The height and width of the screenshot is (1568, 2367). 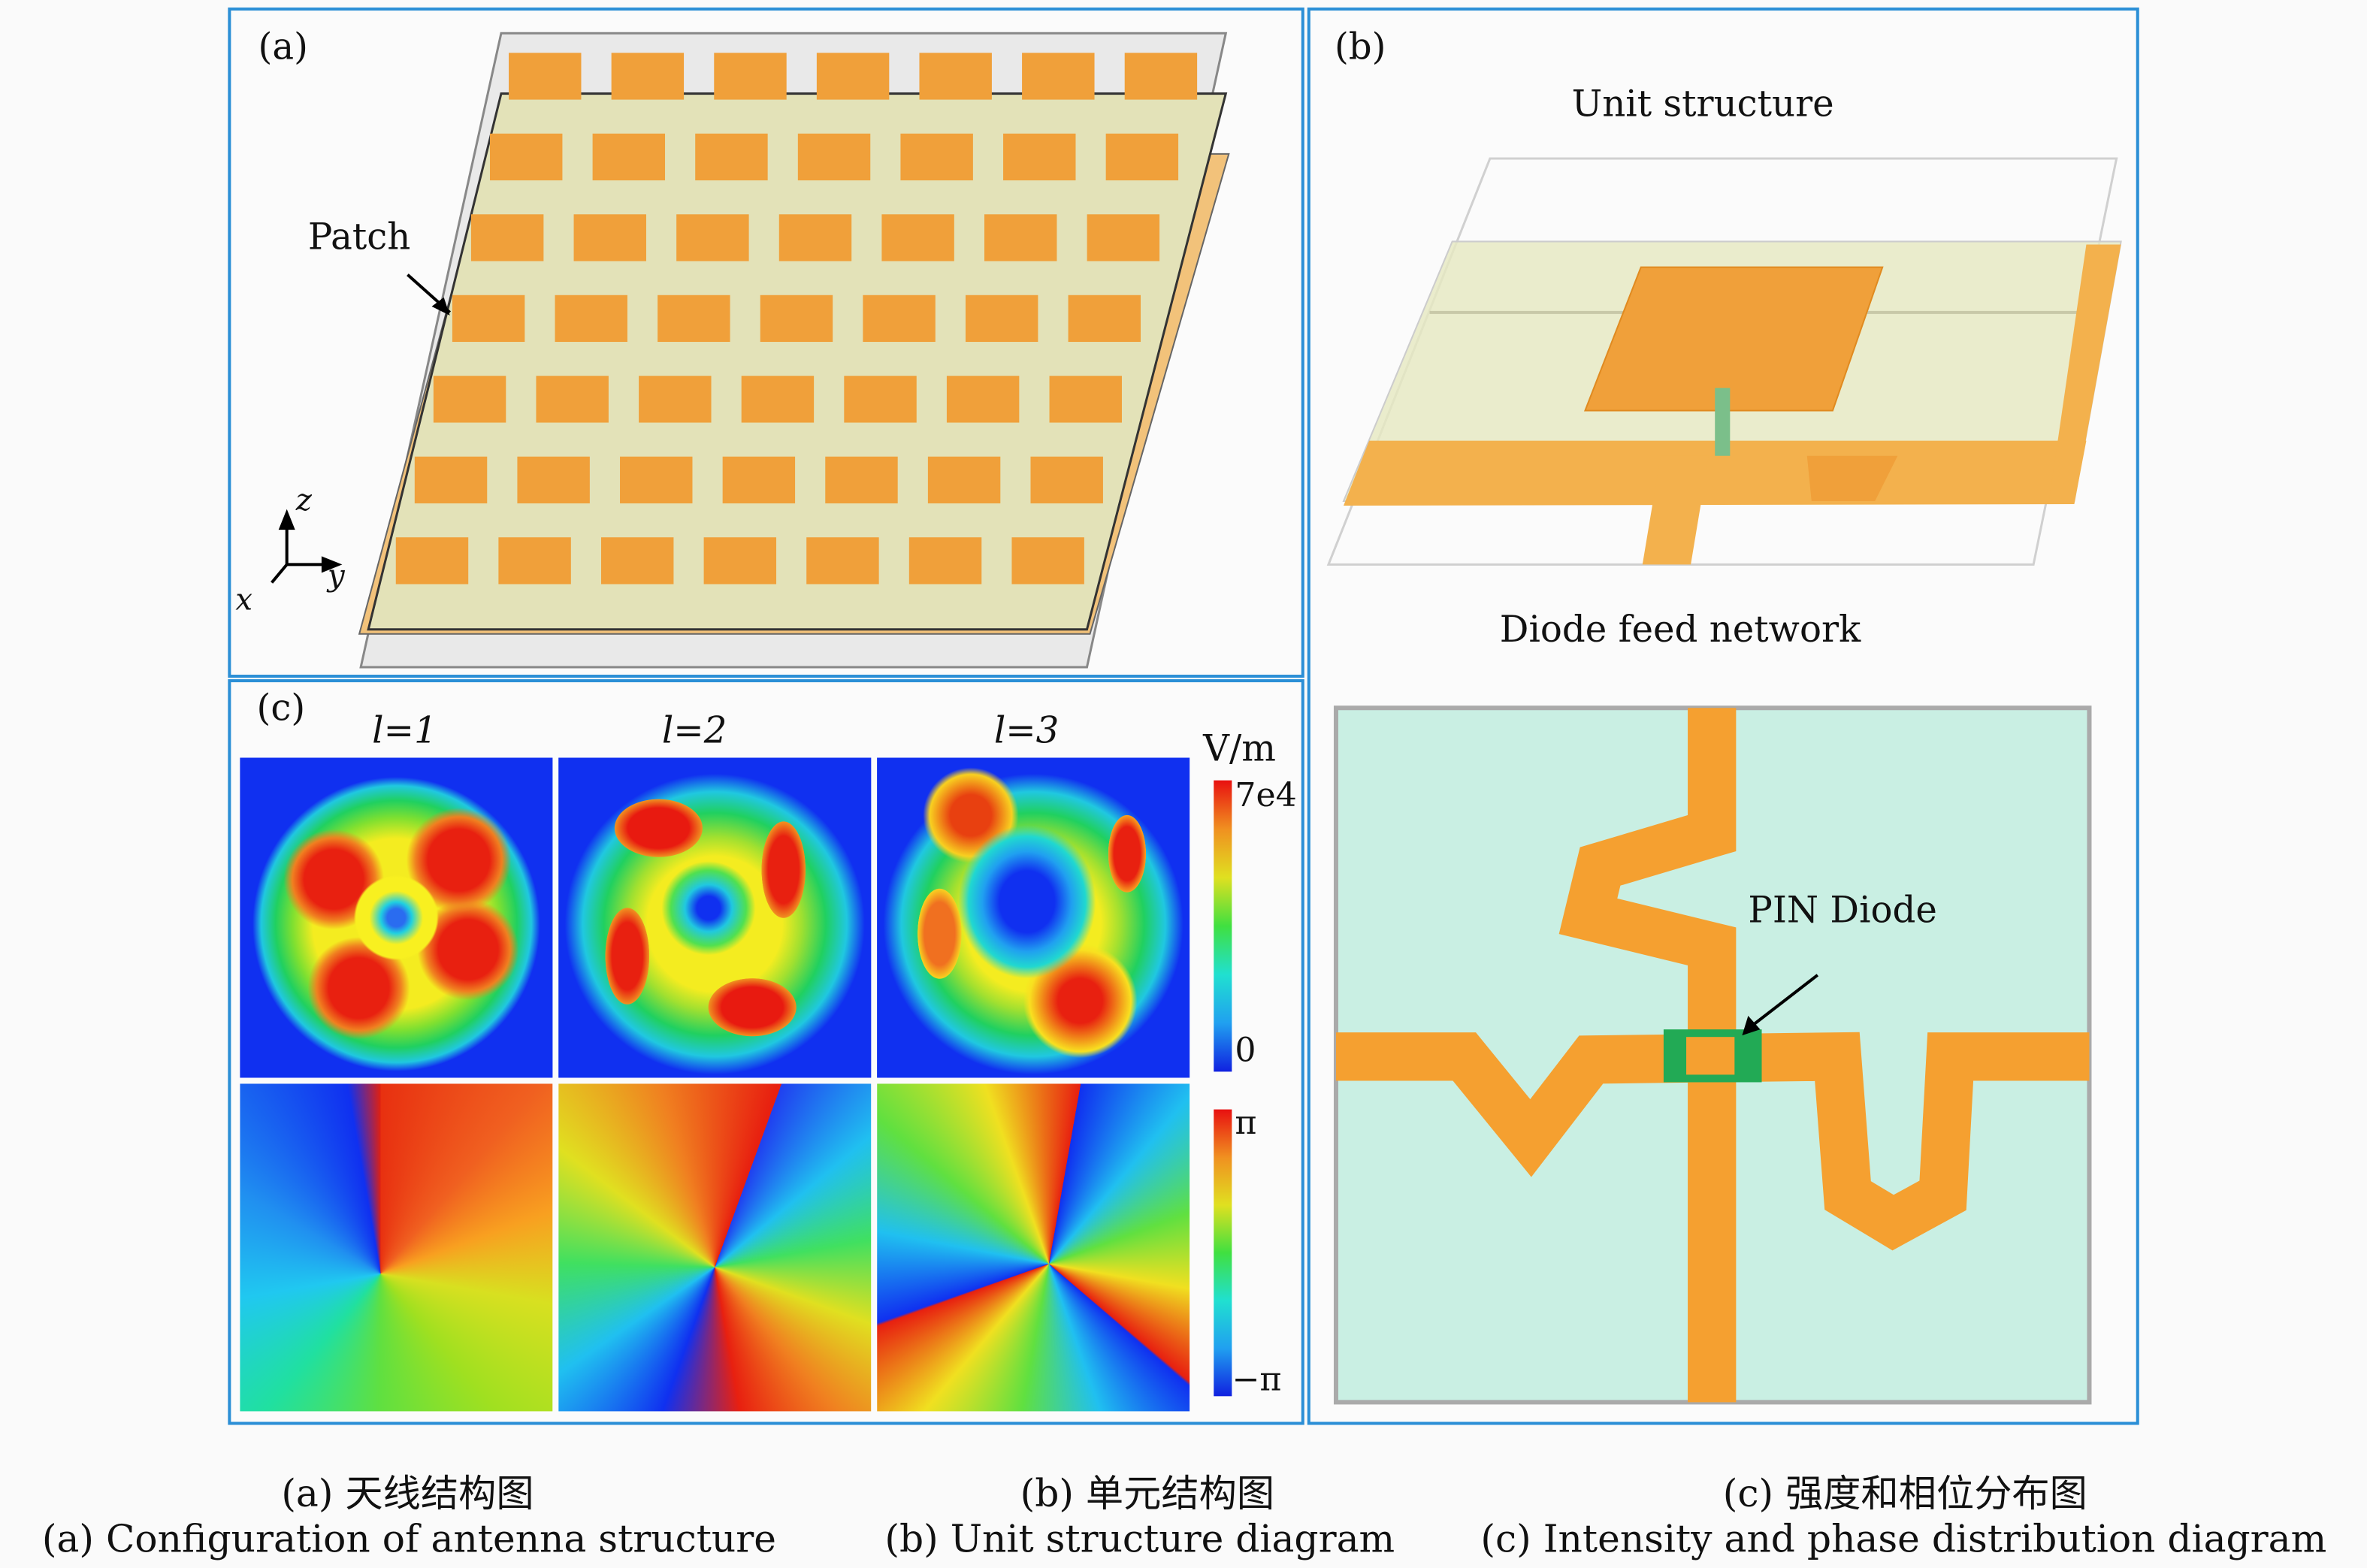 What do you see at coordinates (407, 1493) in the screenshot?
I see `caption-a-cn: (a) 天线结构图` at bounding box center [407, 1493].